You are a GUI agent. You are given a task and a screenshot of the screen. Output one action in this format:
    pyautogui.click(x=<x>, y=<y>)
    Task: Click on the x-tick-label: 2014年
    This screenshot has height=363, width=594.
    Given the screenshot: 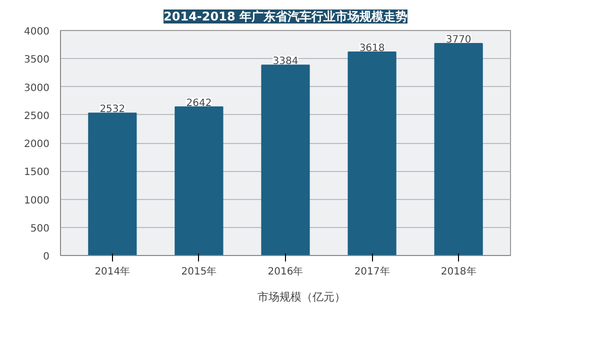 What is the action you would take?
    pyautogui.click(x=112, y=272)
    